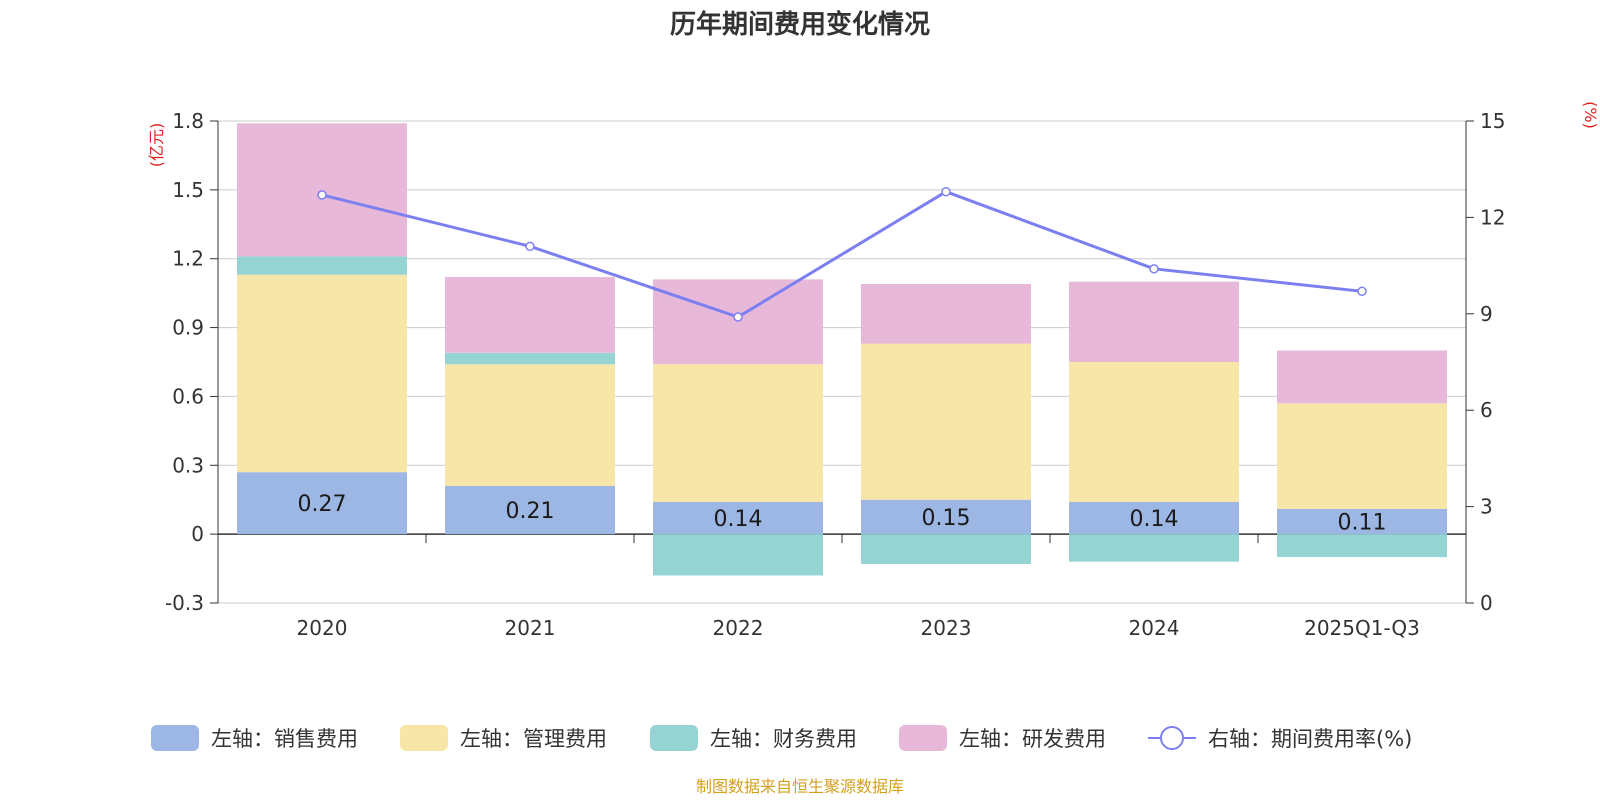 The image size is (1600, 800). Describe the element at coordinates (1486, 410) in the screenshot. I see `right-tick-label: 6` at that location.